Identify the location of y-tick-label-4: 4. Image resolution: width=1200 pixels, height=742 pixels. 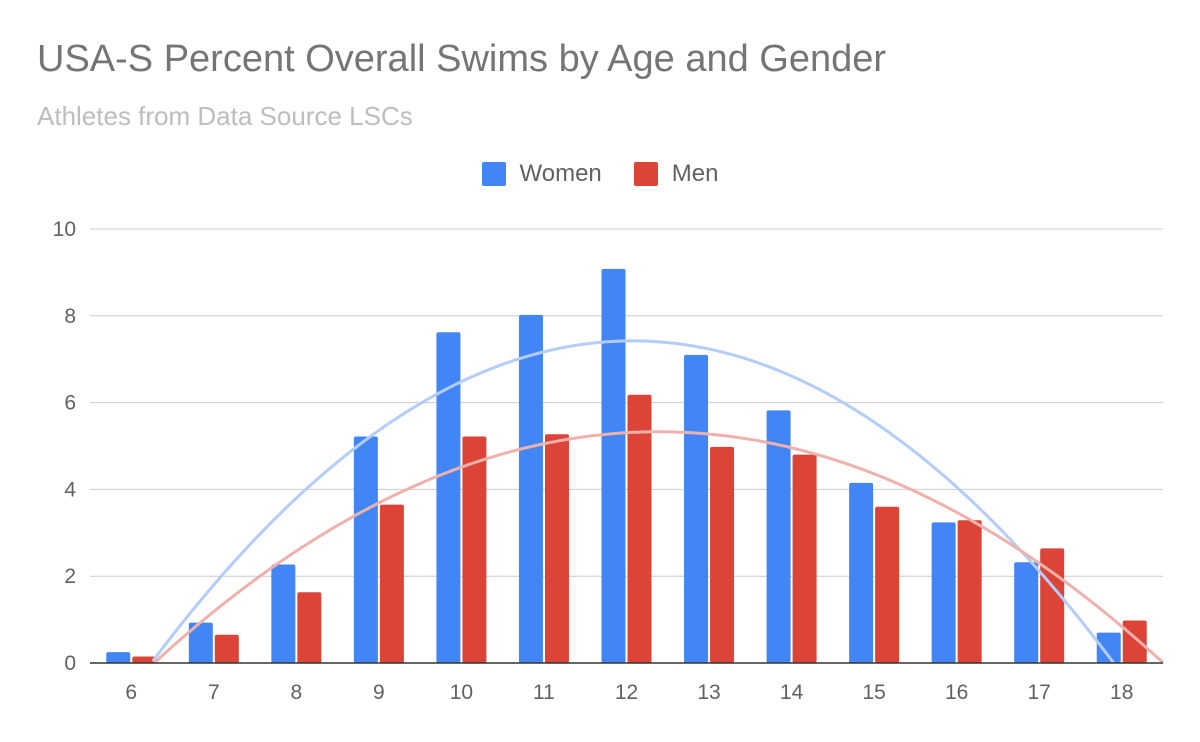
(70, 489).